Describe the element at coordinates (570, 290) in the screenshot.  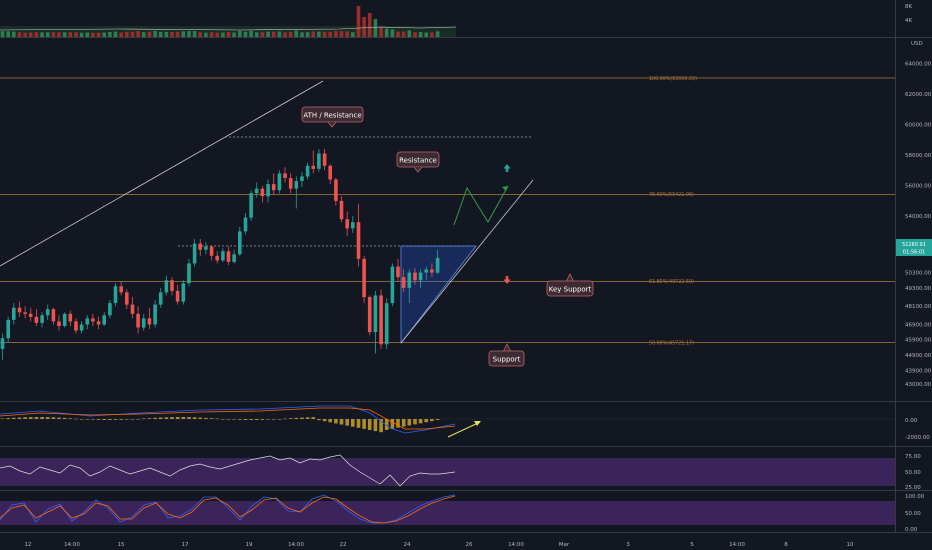
I see `callout-key-support-text: Key Support` at that location.